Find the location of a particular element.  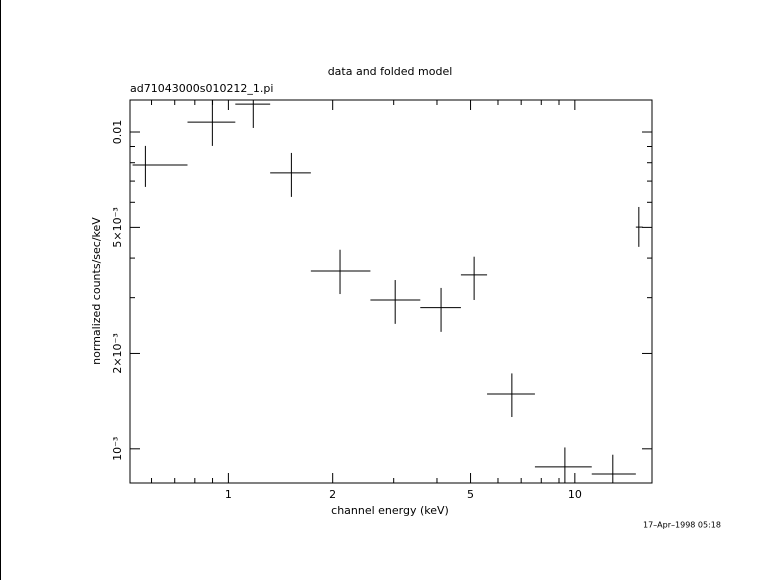

x-tick-label: 10 is located at coordinates (575, 494).